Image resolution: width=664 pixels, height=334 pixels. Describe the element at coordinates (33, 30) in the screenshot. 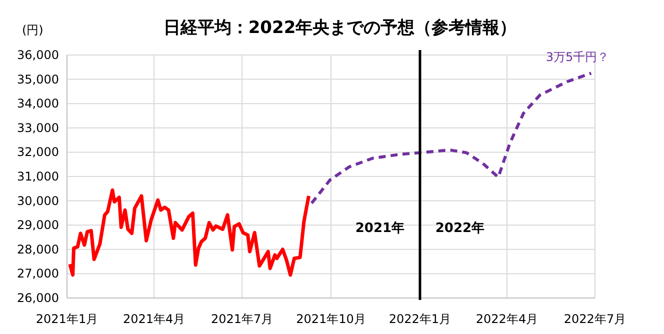

I see `y-axis-title: (円)` at that location.